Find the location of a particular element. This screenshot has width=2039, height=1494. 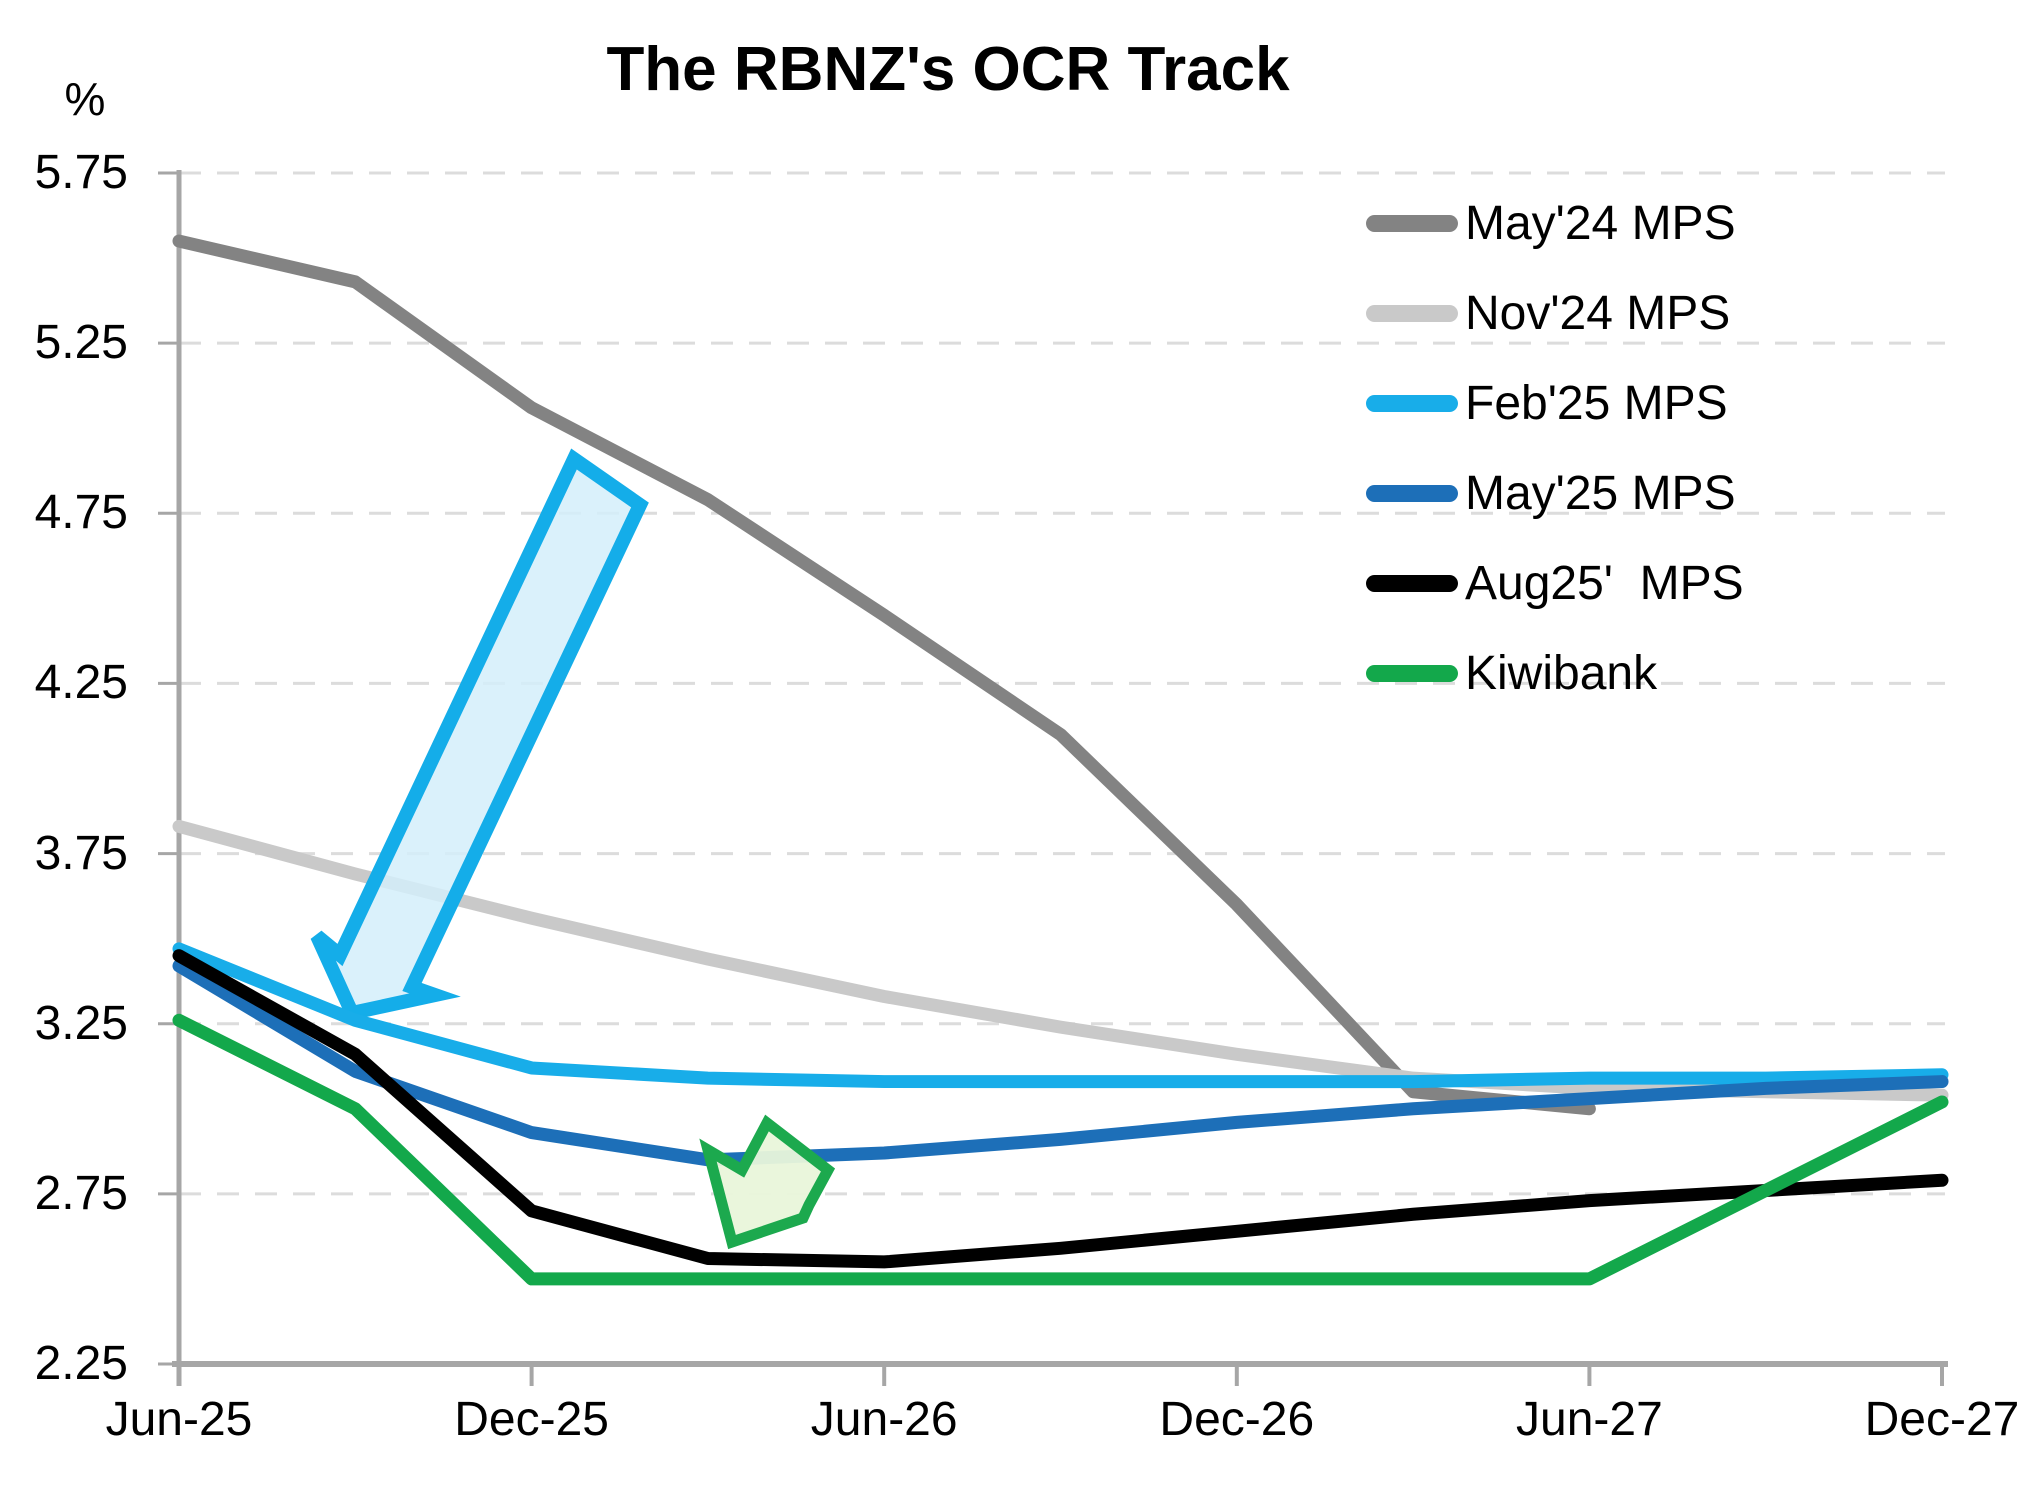

x-axis-tick-label: Dec-26 is located at coordinates (1237, 1419).